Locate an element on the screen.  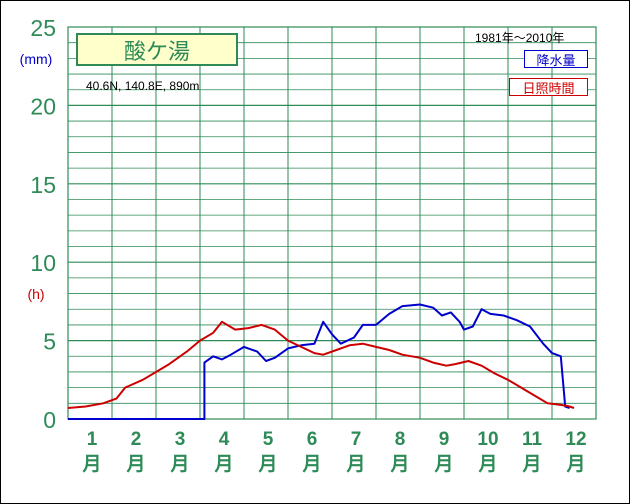
month-number-label: 10 is located at coordinates (487, 439).